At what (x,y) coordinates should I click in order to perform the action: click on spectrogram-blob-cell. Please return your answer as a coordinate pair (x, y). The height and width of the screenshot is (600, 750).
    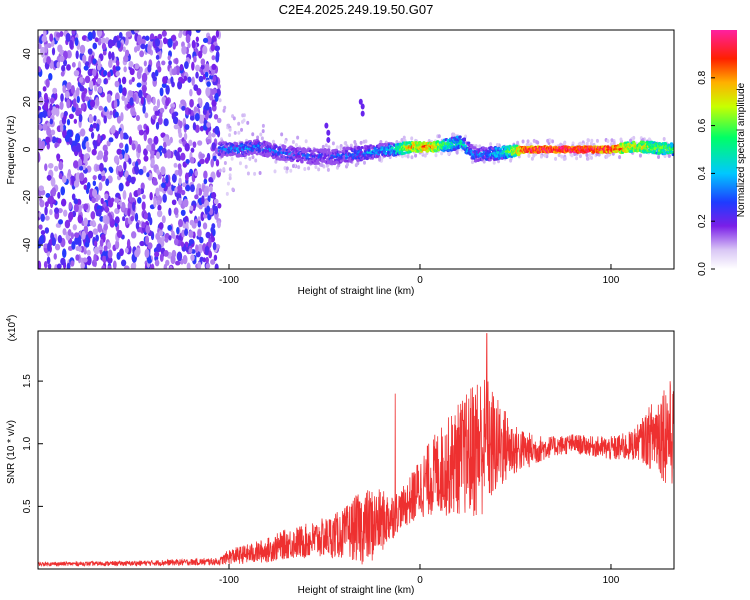
    Looking at the image, I should click on (362, 113).